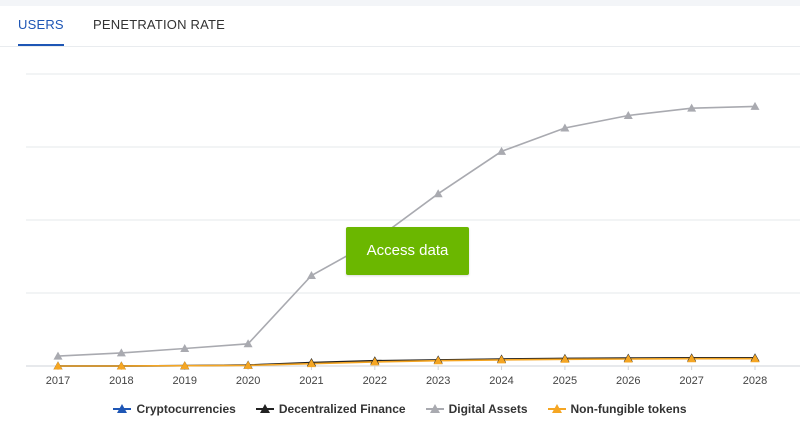  Describe the element at coordinates (159, 24) in the screenshot. I see `tab-penetration-rate: PENETRATION RATE` at that location.